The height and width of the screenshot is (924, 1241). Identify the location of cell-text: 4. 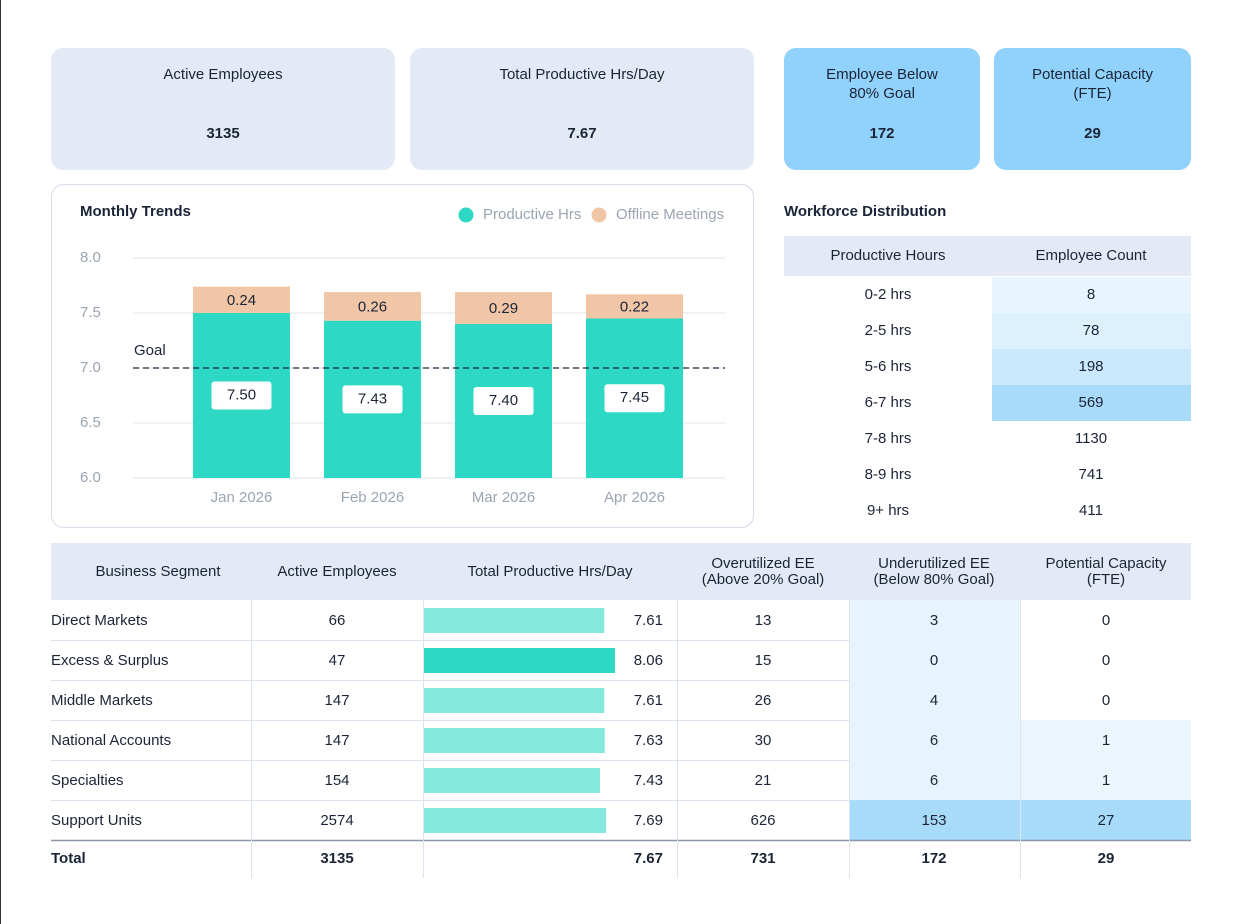
(934, 700).